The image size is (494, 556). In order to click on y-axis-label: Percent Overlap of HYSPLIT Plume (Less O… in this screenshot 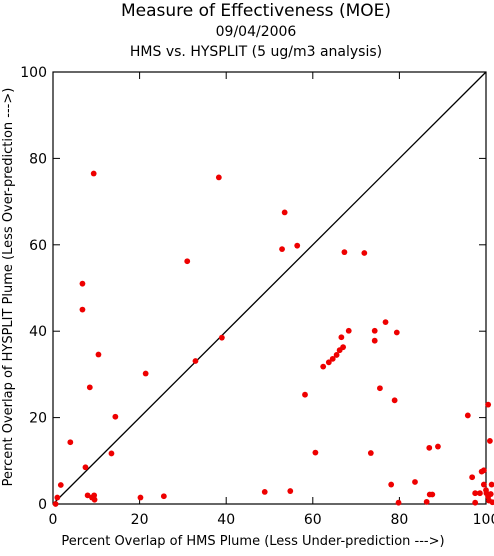, I will do `click(8, 287)`.